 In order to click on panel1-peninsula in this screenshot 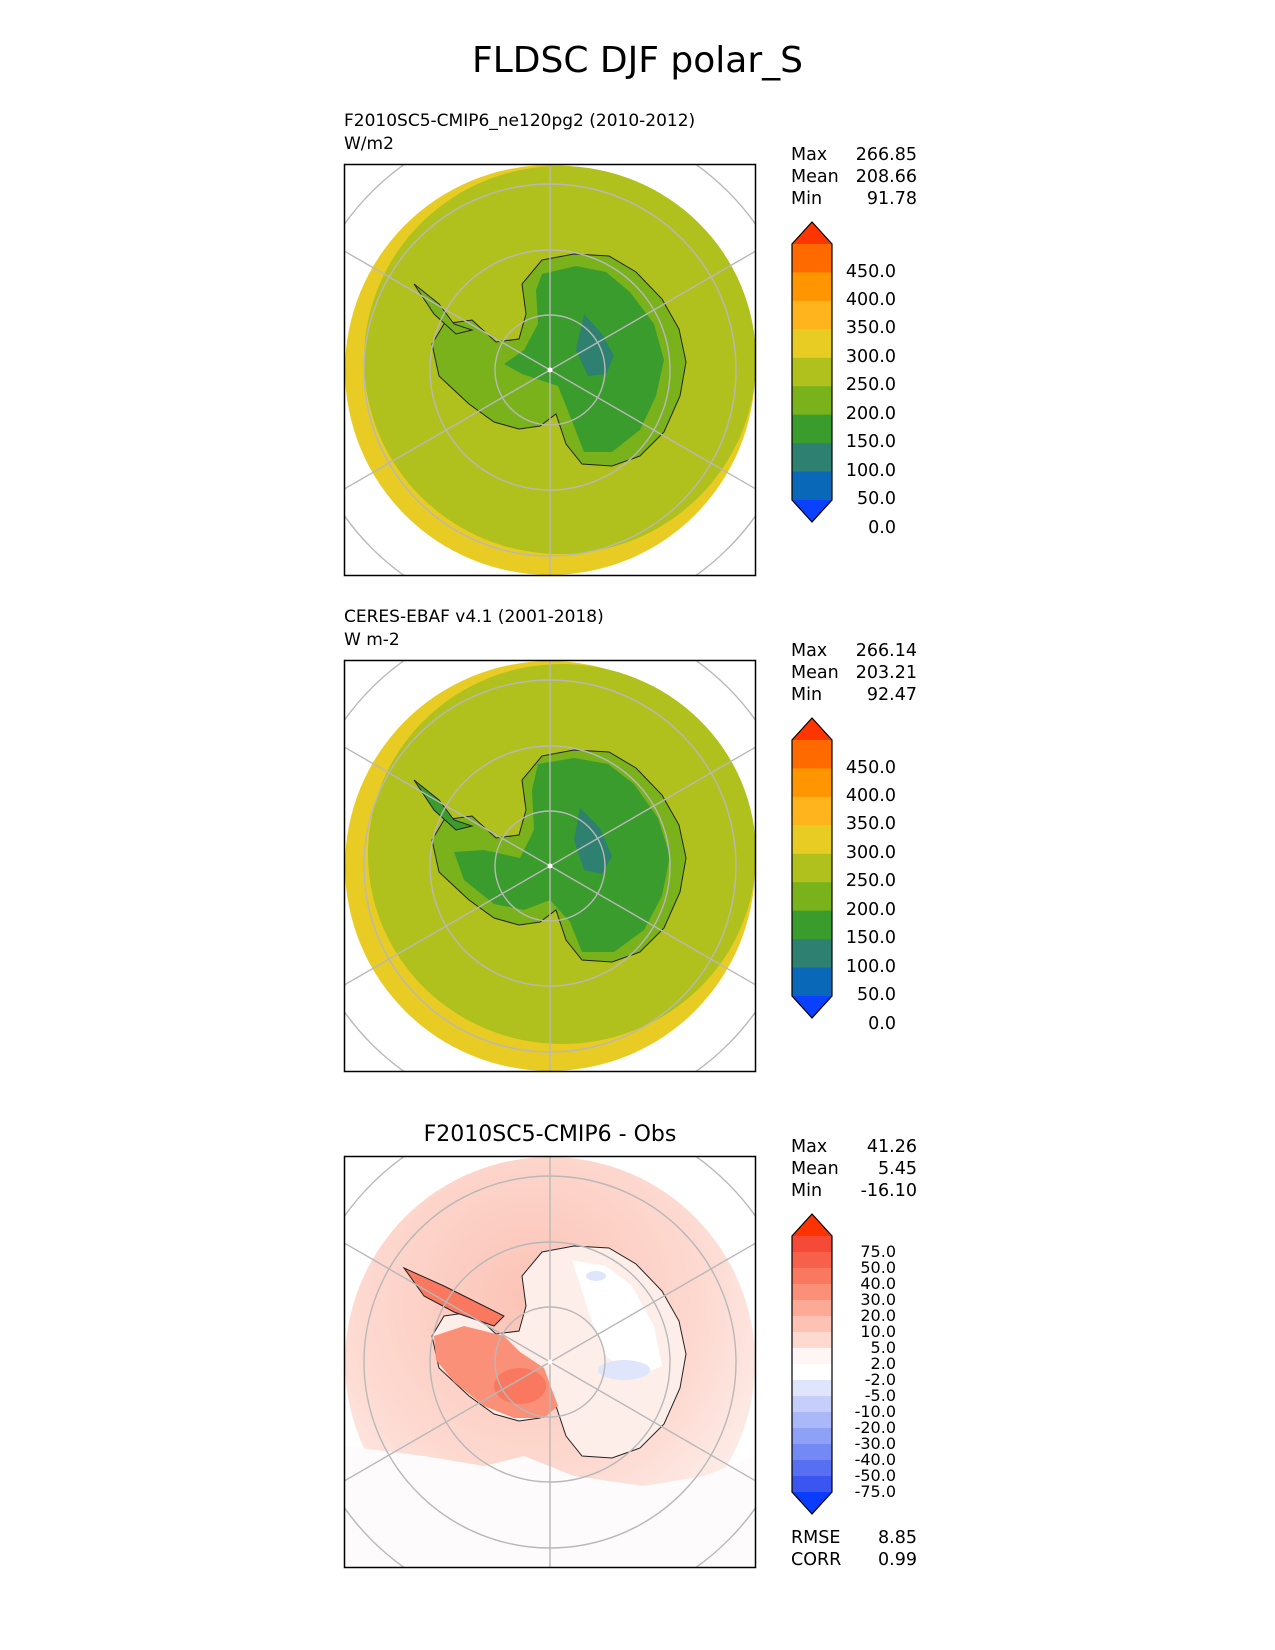, I will do `click(443, 309)`.